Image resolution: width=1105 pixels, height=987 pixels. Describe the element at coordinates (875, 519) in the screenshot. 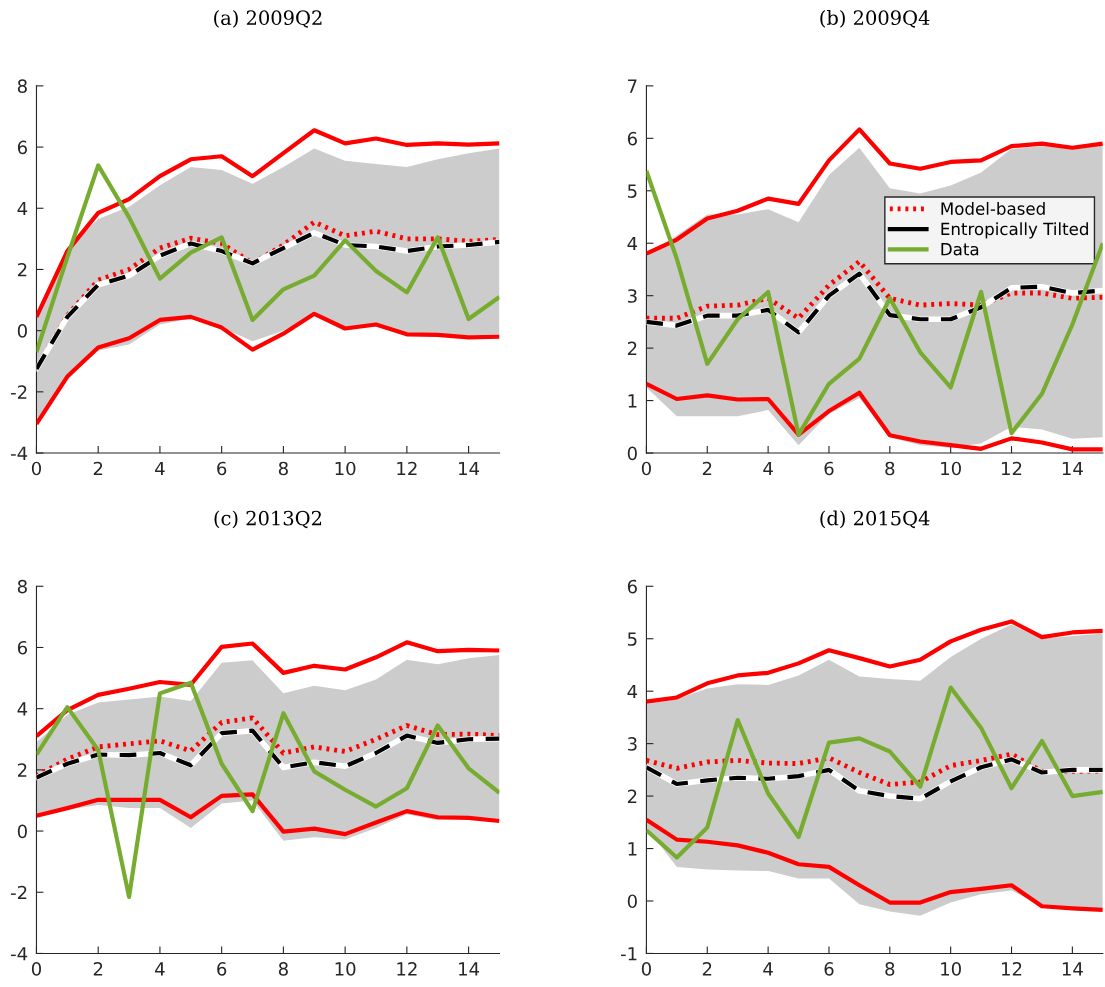

I see `chart-title: (d) 2015Q4` at that location.